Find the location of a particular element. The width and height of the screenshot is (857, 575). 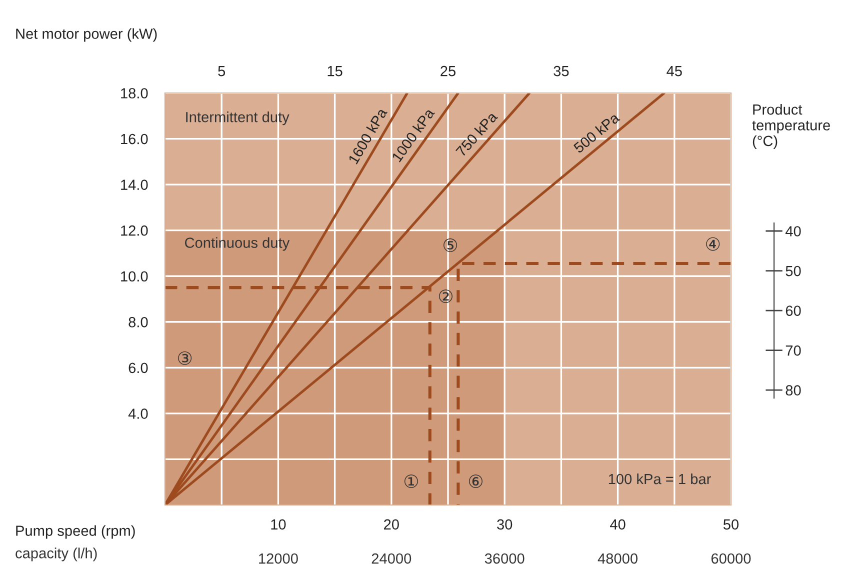

y-tick-label: 12.0 is located at coordinates (134, 230).